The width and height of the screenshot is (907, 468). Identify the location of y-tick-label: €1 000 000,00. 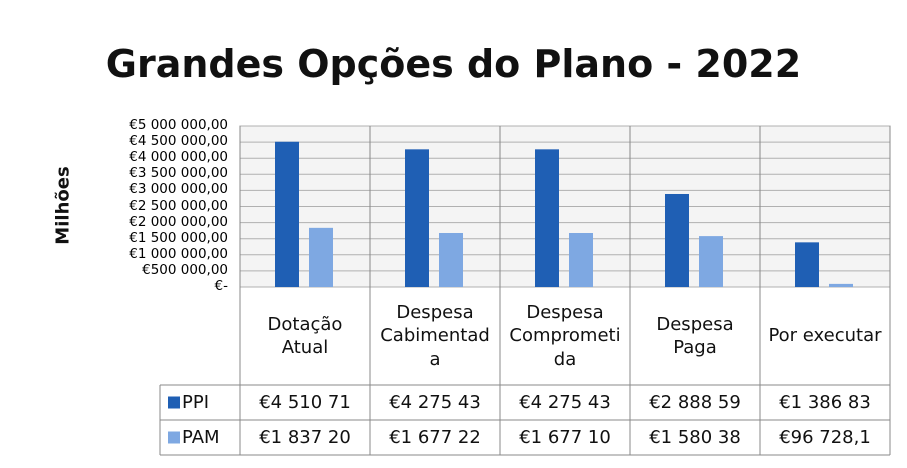
(178, 253).